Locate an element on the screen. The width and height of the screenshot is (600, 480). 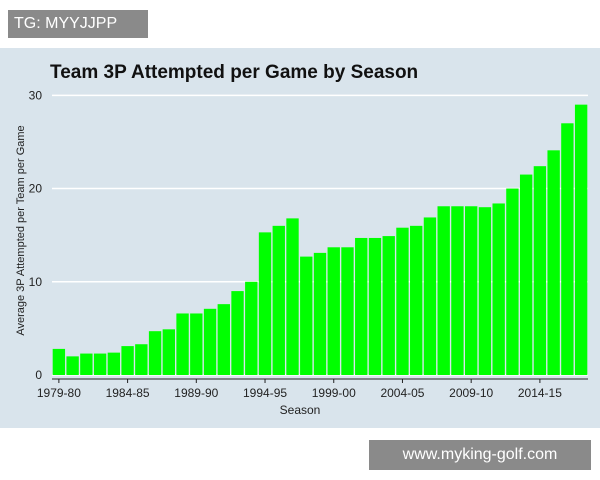
watermark: www.myking-golf.com is located at coordinates (480, 455).